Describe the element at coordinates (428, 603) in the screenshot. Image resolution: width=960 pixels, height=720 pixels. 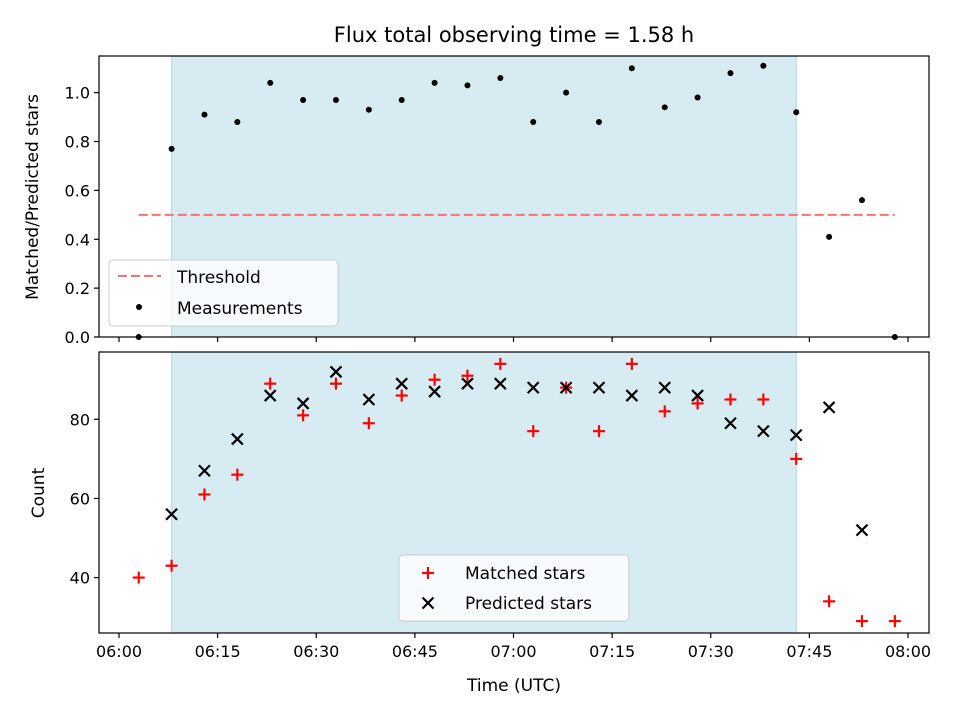
I see `legend-predicted-swatch` at that location.